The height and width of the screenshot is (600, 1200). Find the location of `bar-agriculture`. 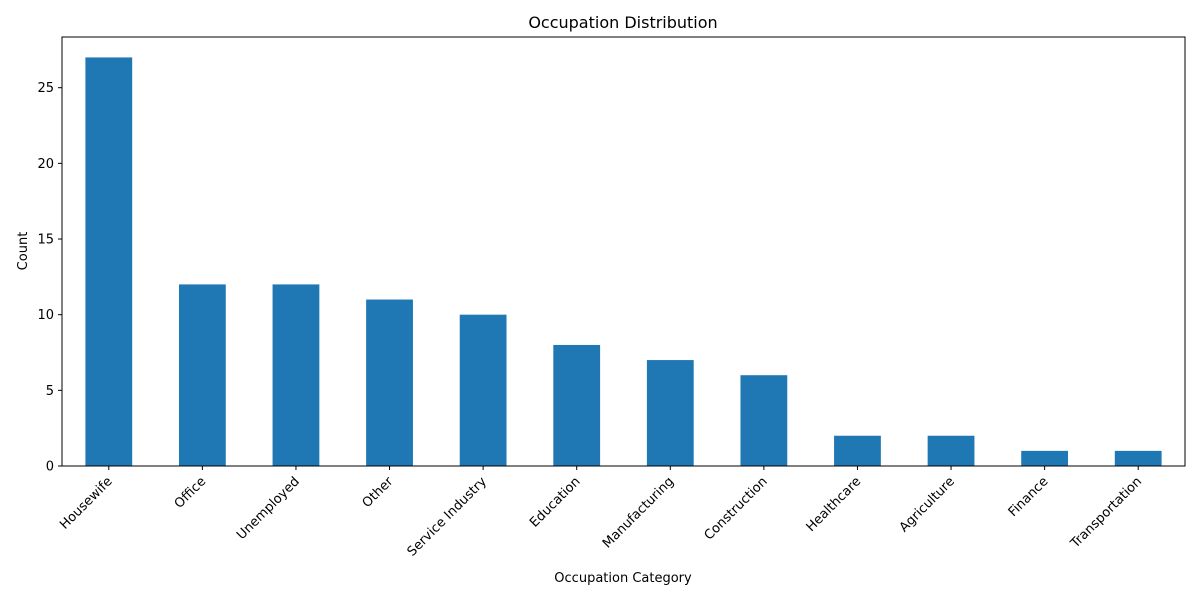

bar-agriculture is located at coordinates (951, 450).